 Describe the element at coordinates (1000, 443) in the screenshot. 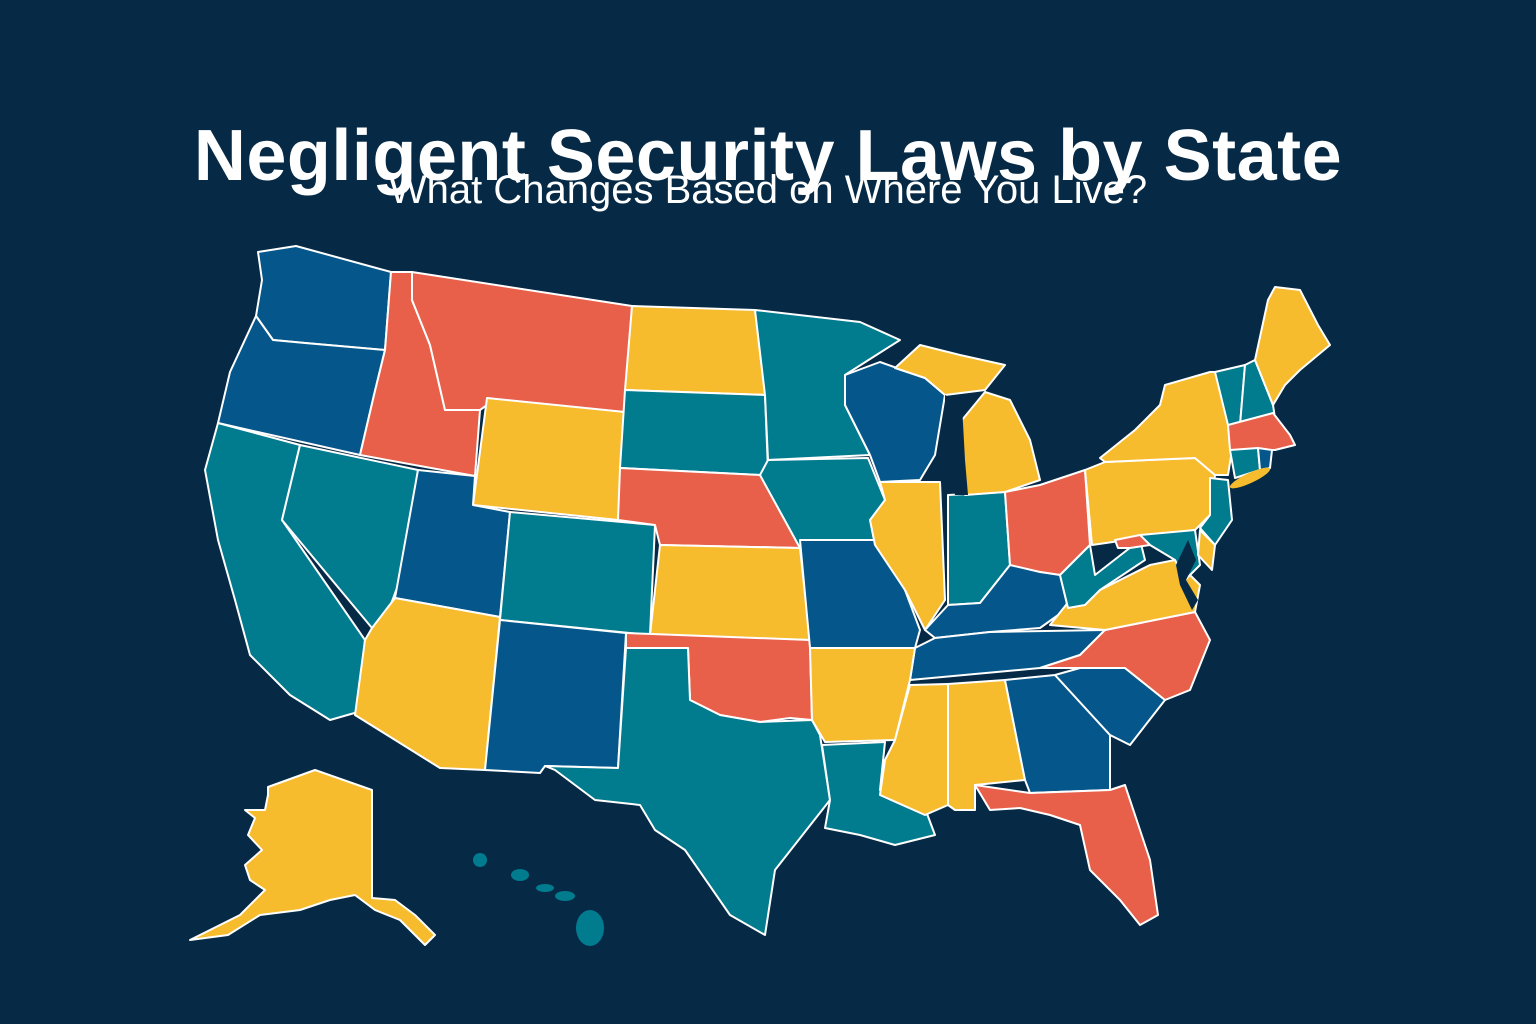

I see `state-michigan-lower` at that location.